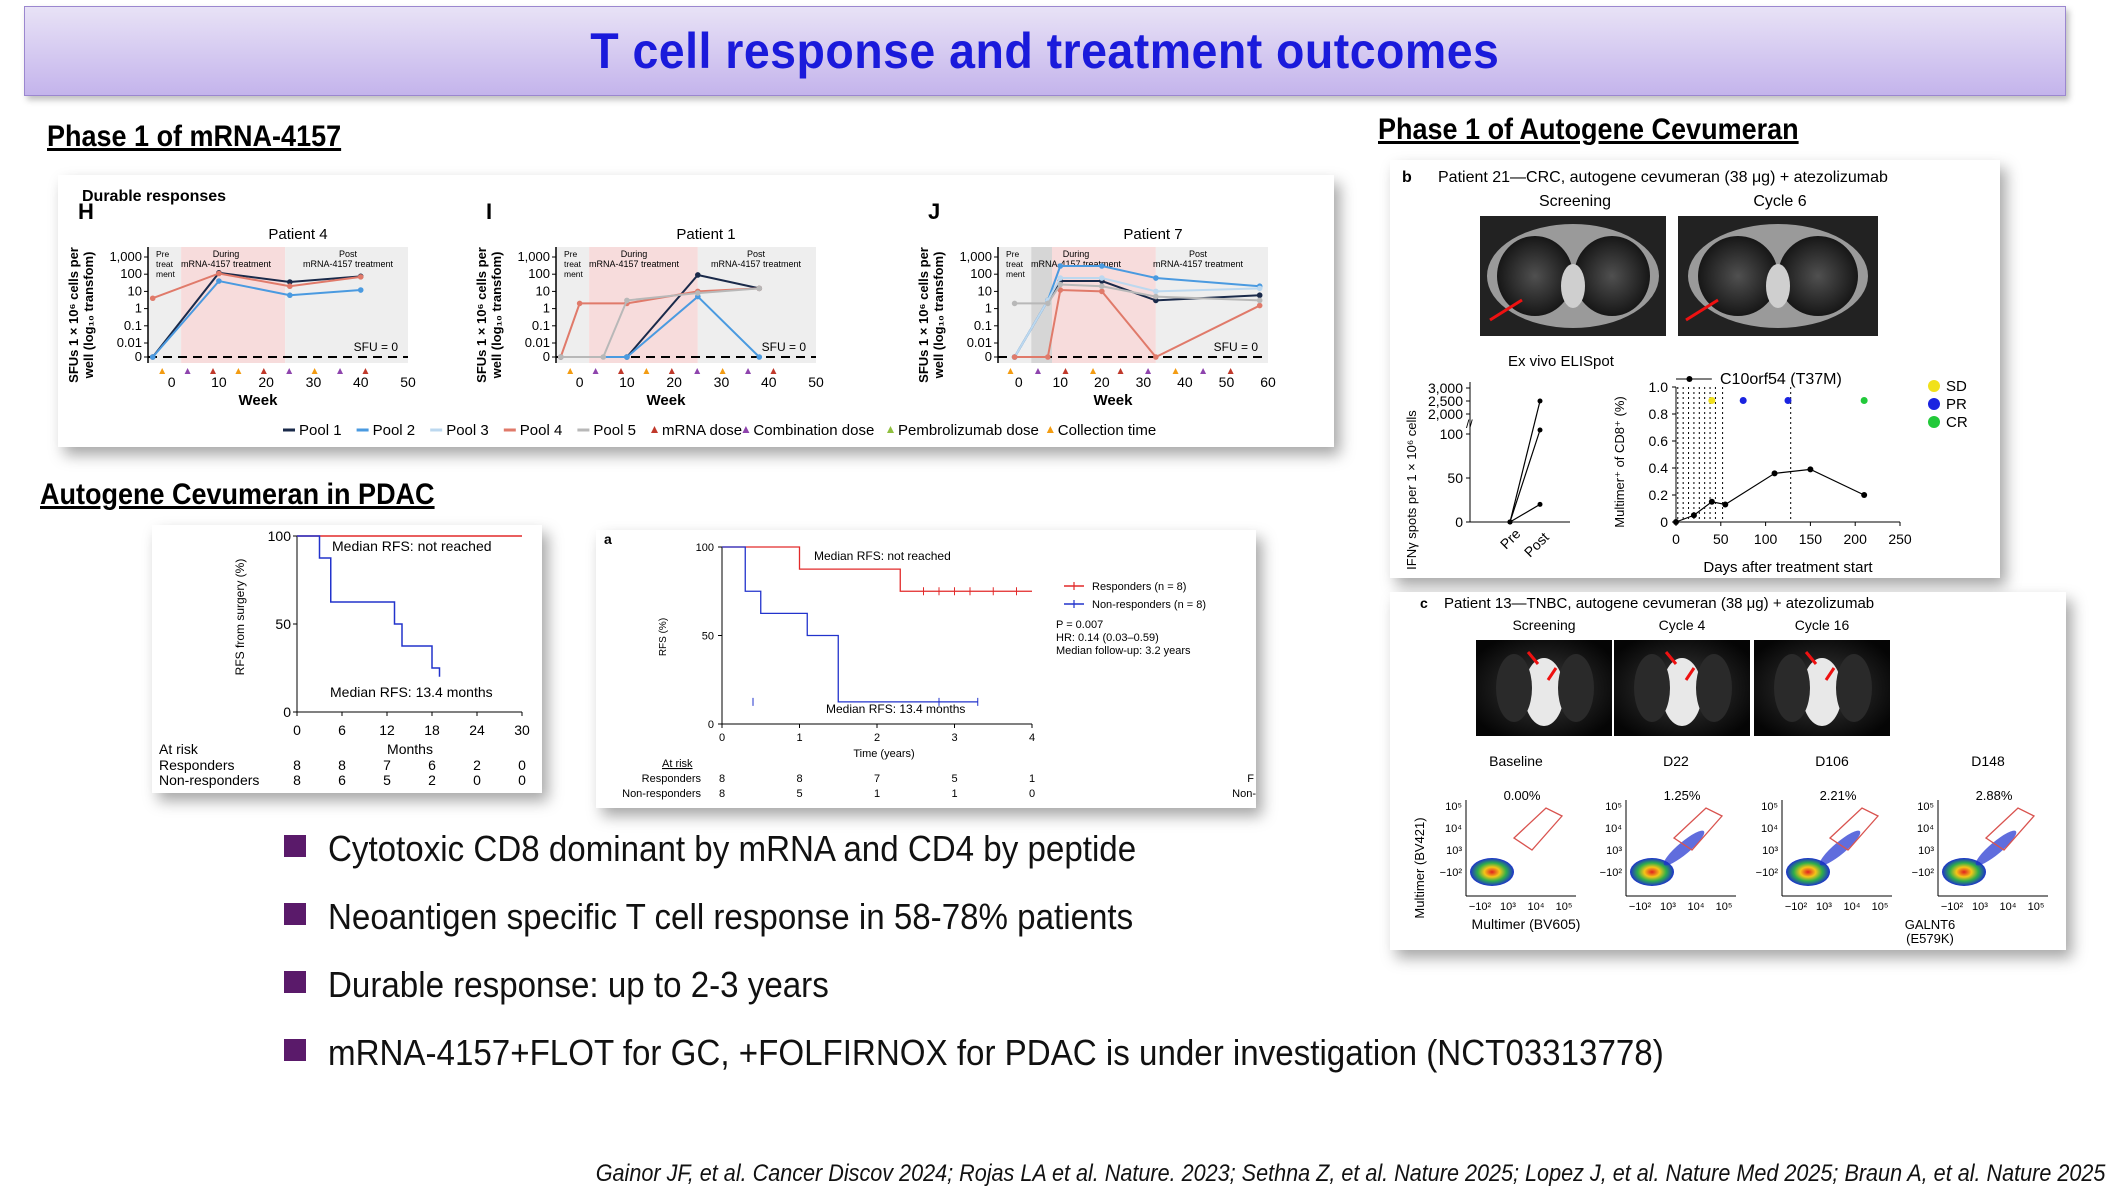  Describe the element at coordinates (297, 780) in the screenshot. I see `at-risk-count: 8` at that location.